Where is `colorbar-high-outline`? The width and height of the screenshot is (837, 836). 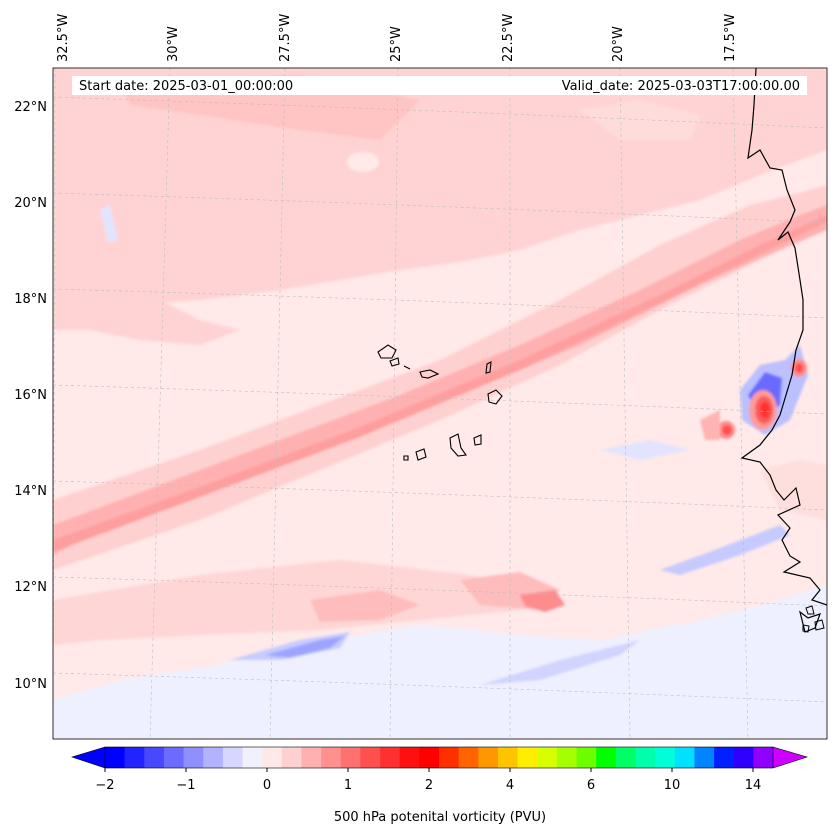 colorbar-high-outline is located at coordinates (790, 757).